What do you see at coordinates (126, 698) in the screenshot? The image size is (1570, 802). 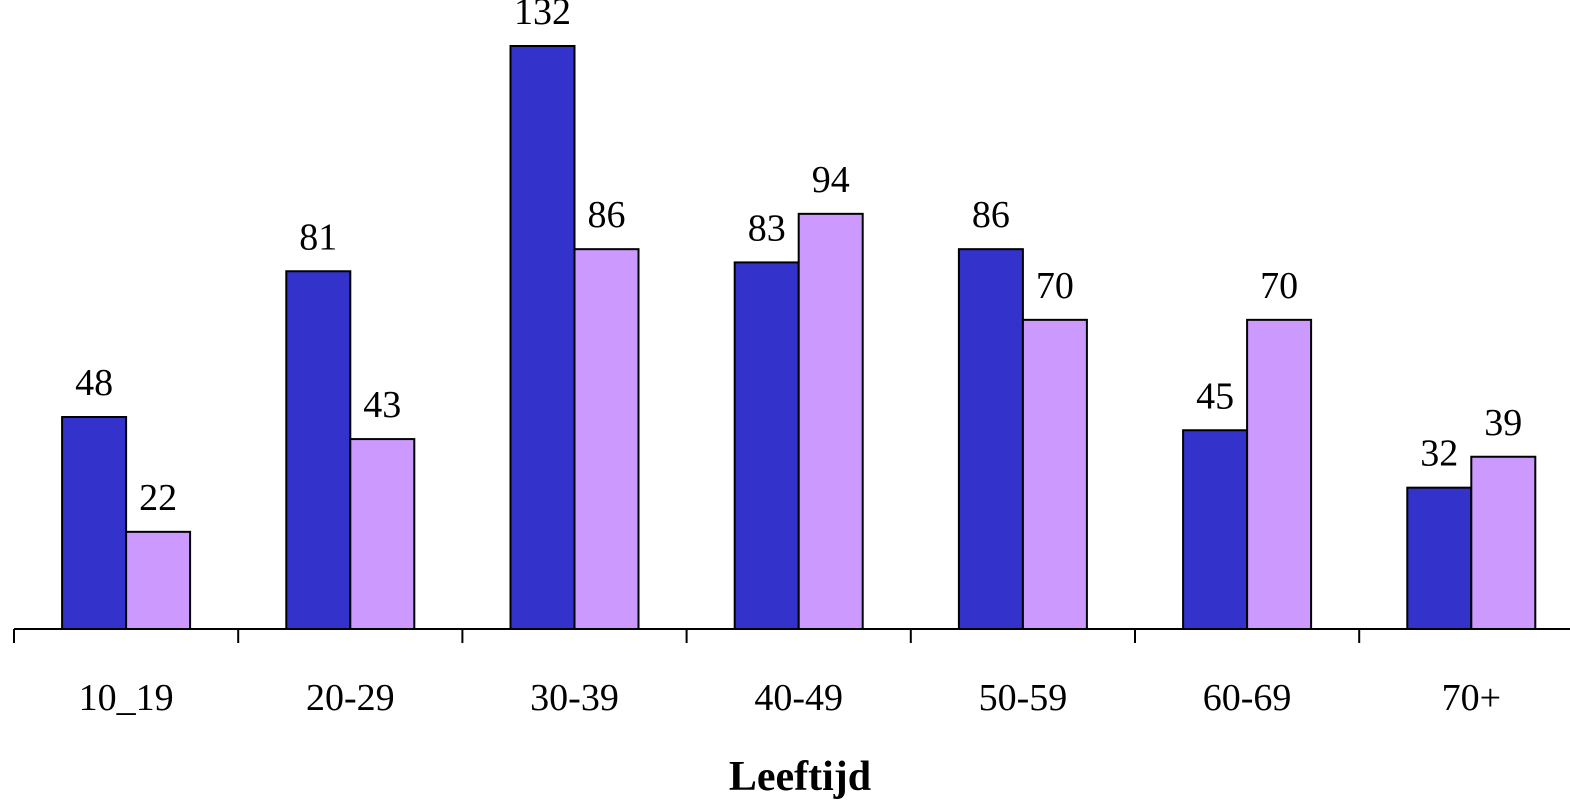 I see `x-tick-label-10_19: 10_19` at bounding box center [126, 698].